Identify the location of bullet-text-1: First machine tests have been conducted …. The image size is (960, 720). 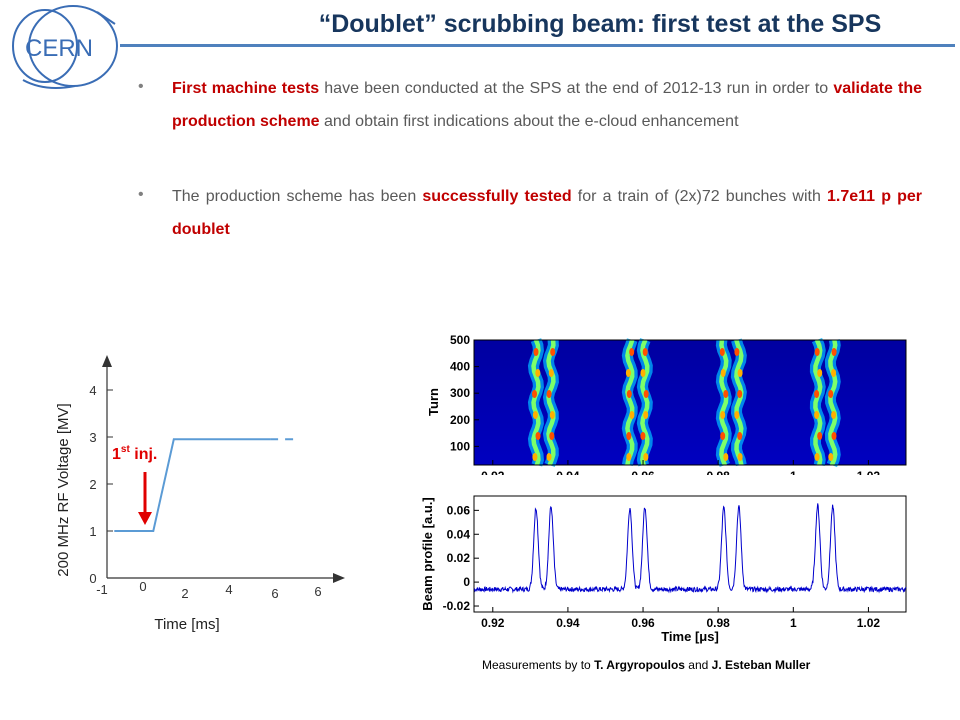
(547, 105).